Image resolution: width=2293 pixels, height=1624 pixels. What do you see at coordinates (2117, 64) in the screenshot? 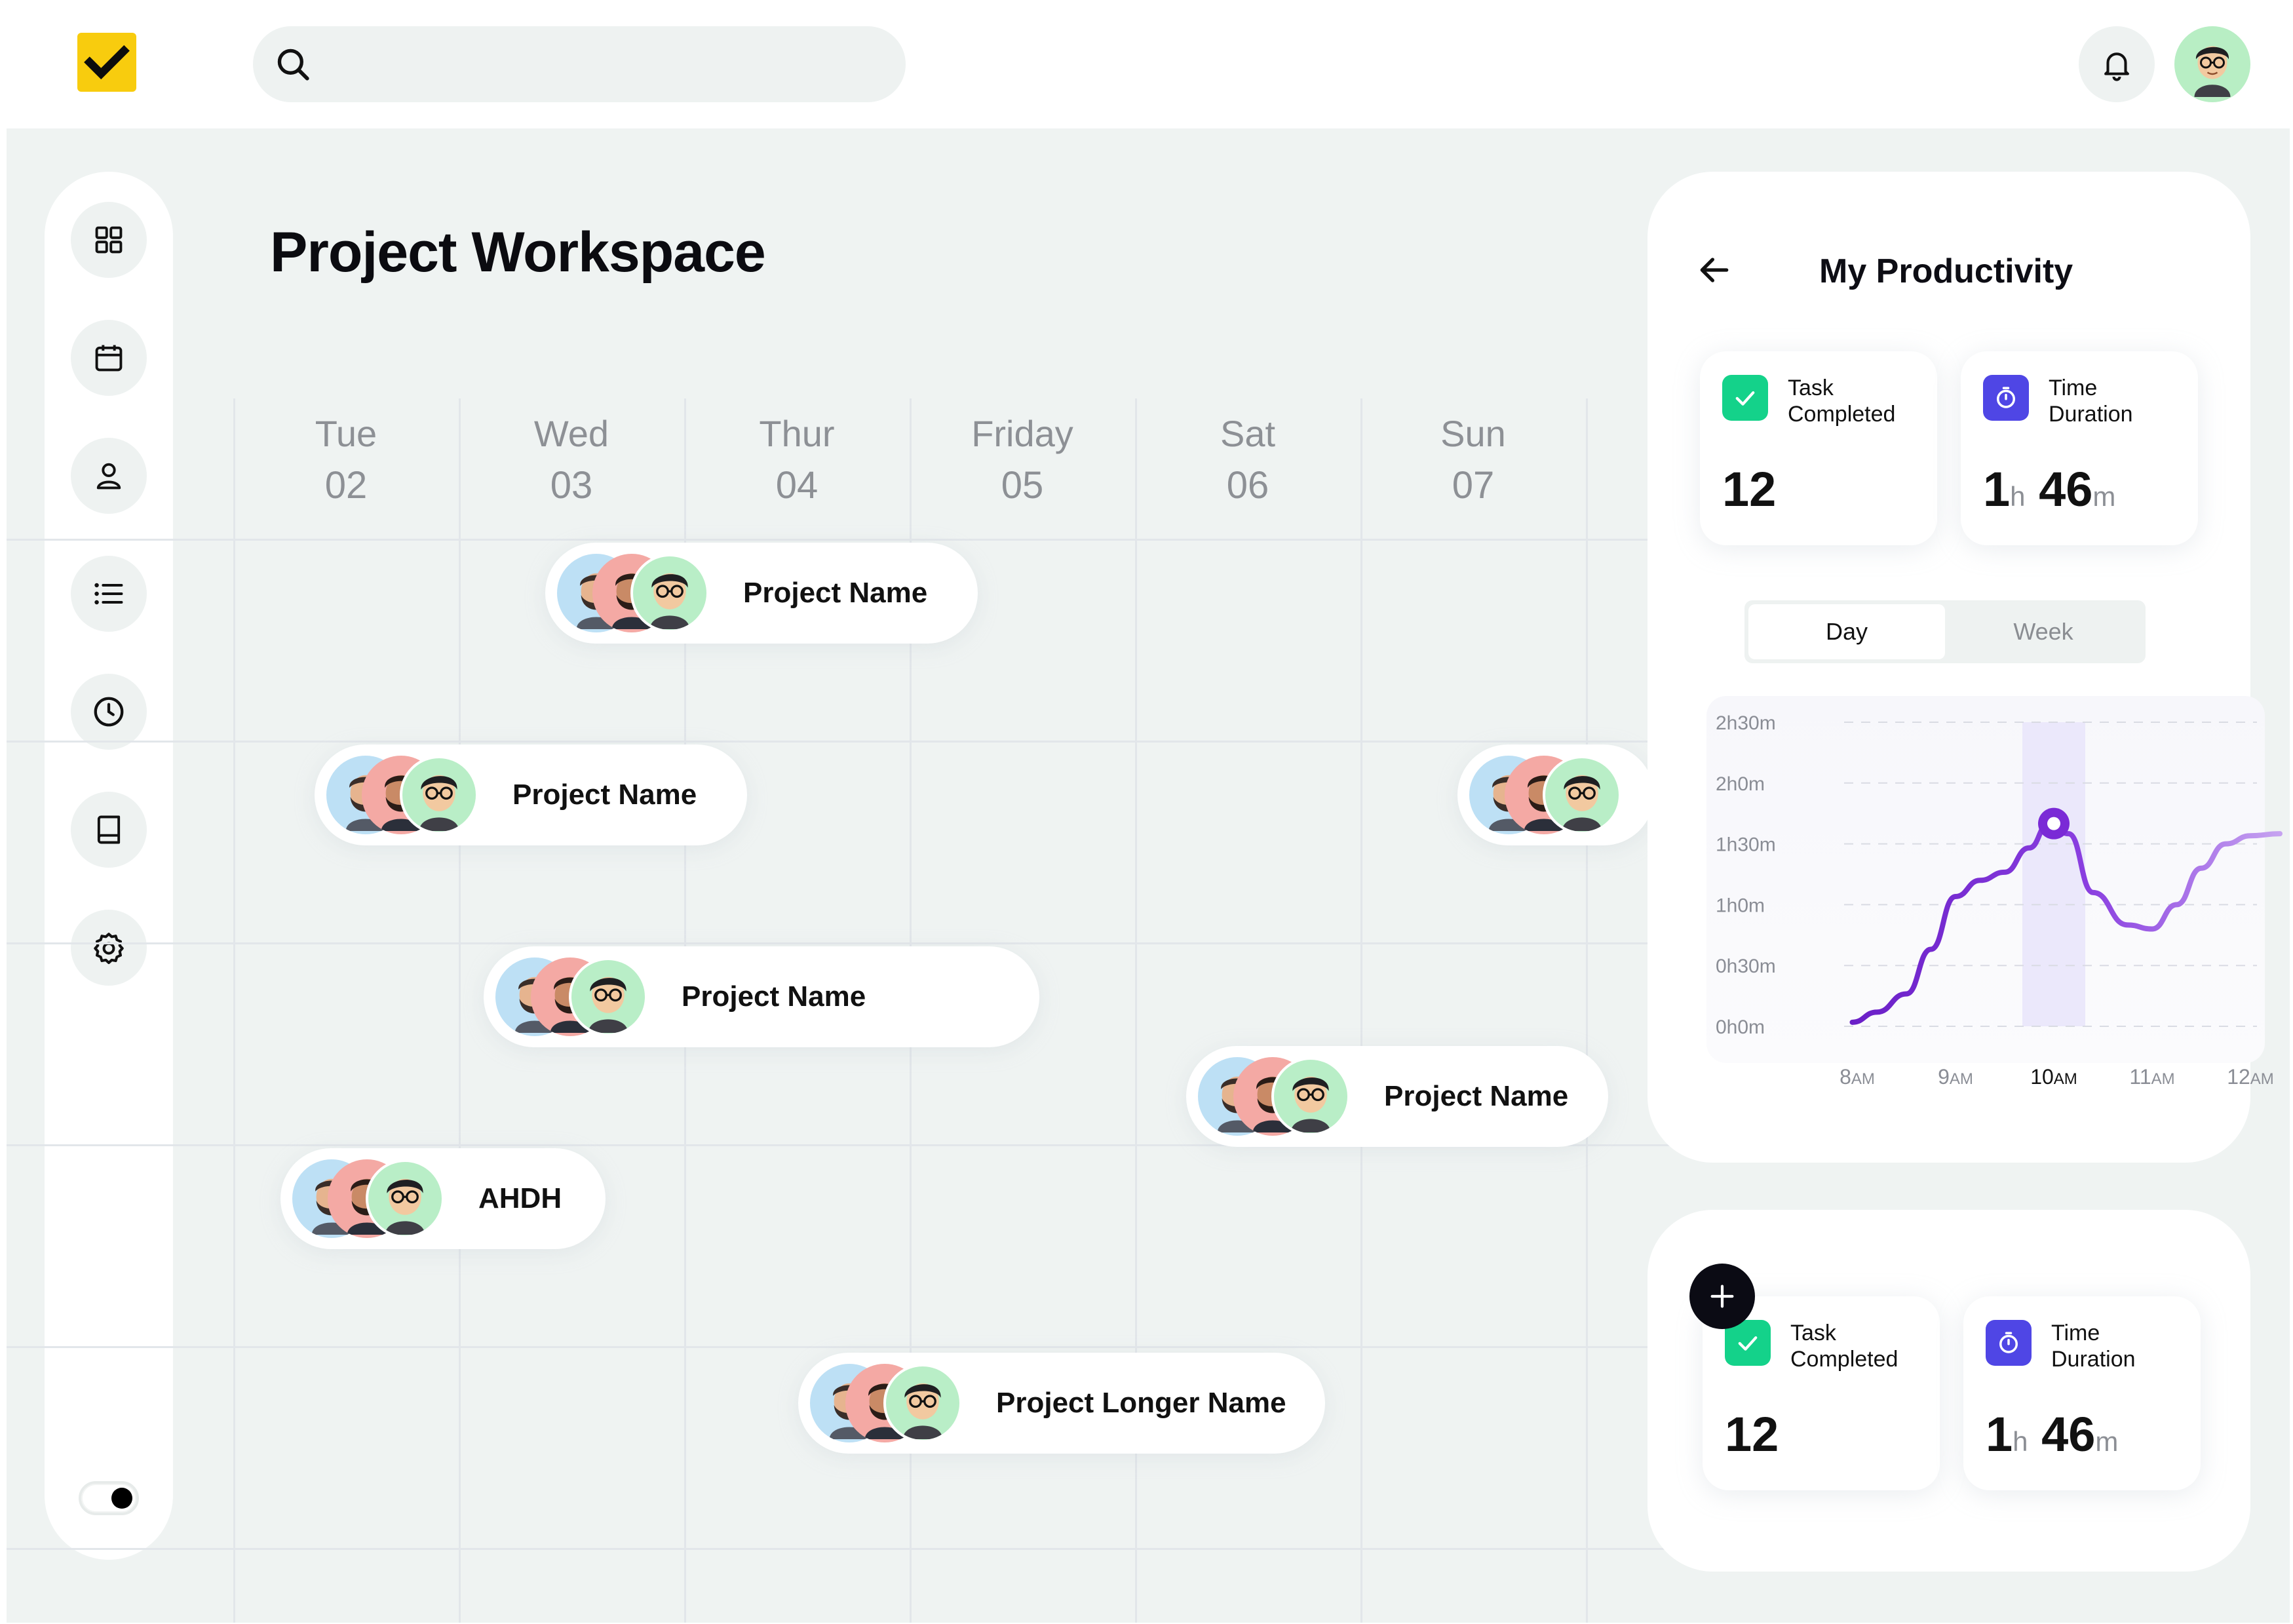
I see `notifications-button` at bounding box center [2117, 64].